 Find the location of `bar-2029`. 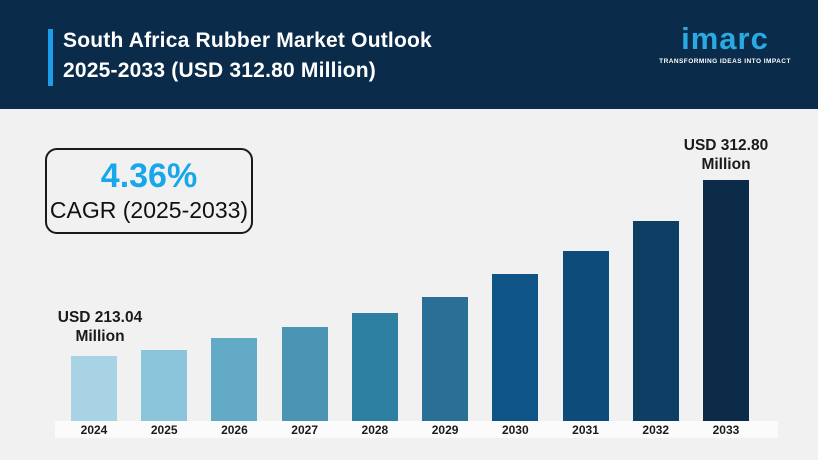

bar-2029 is located at coordinates (445, 359).